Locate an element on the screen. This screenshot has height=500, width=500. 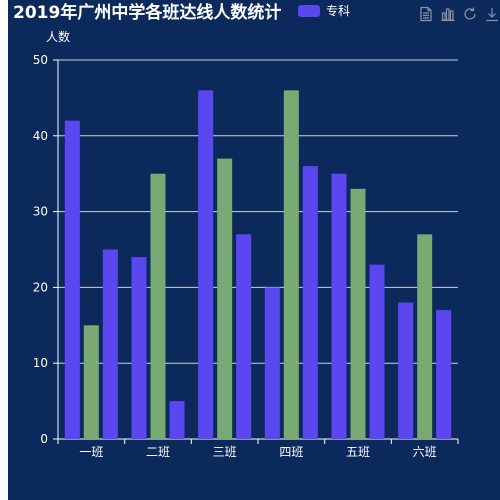
y-tick-label: 20 is located at coordinates (40, 287).